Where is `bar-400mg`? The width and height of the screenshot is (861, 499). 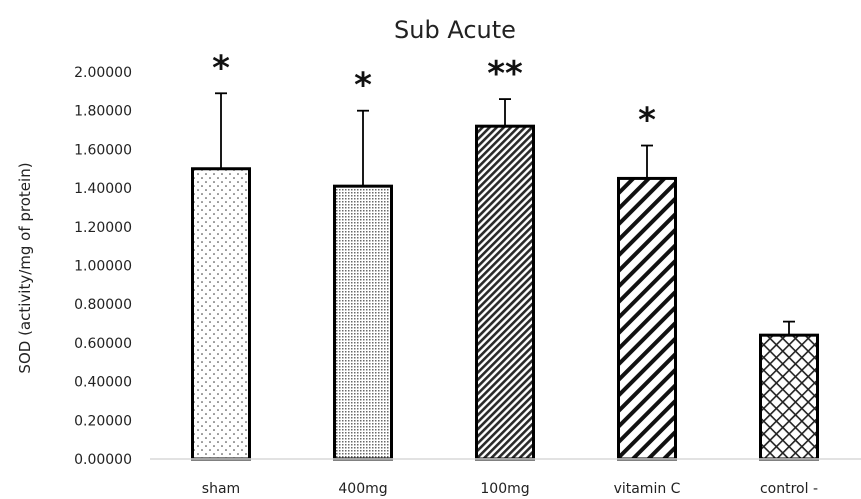
bar-400mg is located at coordinates (363, 322).